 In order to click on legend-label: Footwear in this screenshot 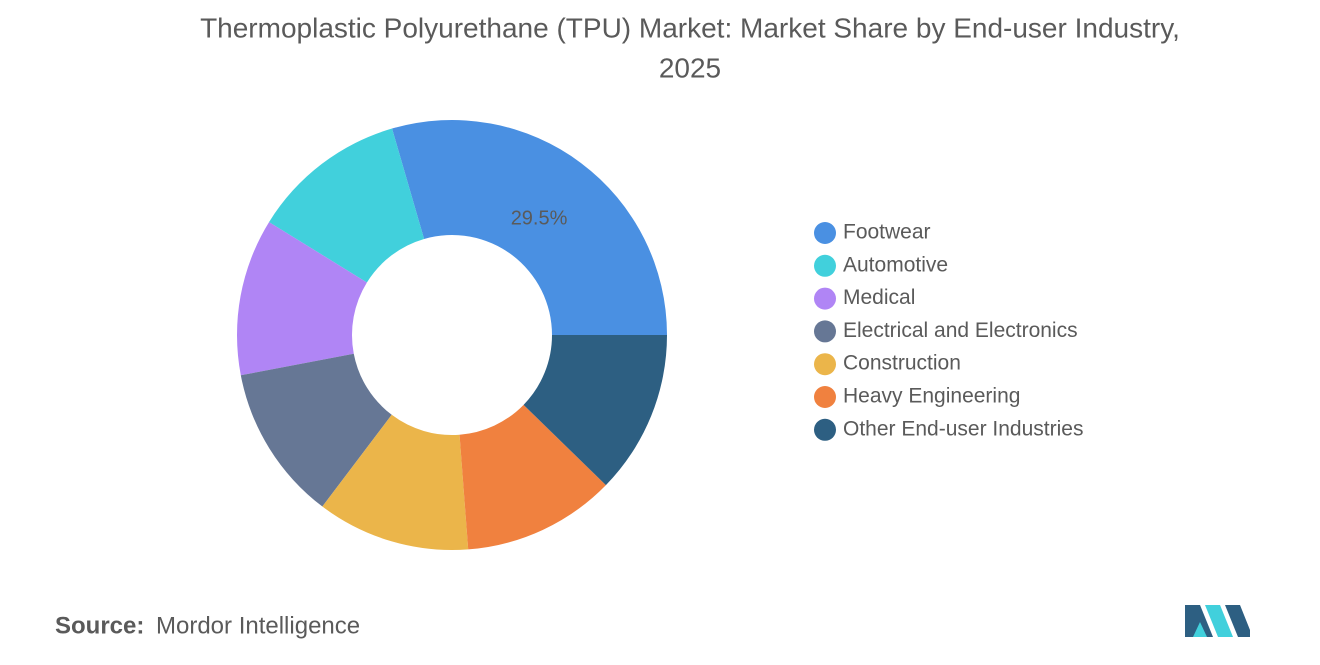, I will do `click(887, 232)`.